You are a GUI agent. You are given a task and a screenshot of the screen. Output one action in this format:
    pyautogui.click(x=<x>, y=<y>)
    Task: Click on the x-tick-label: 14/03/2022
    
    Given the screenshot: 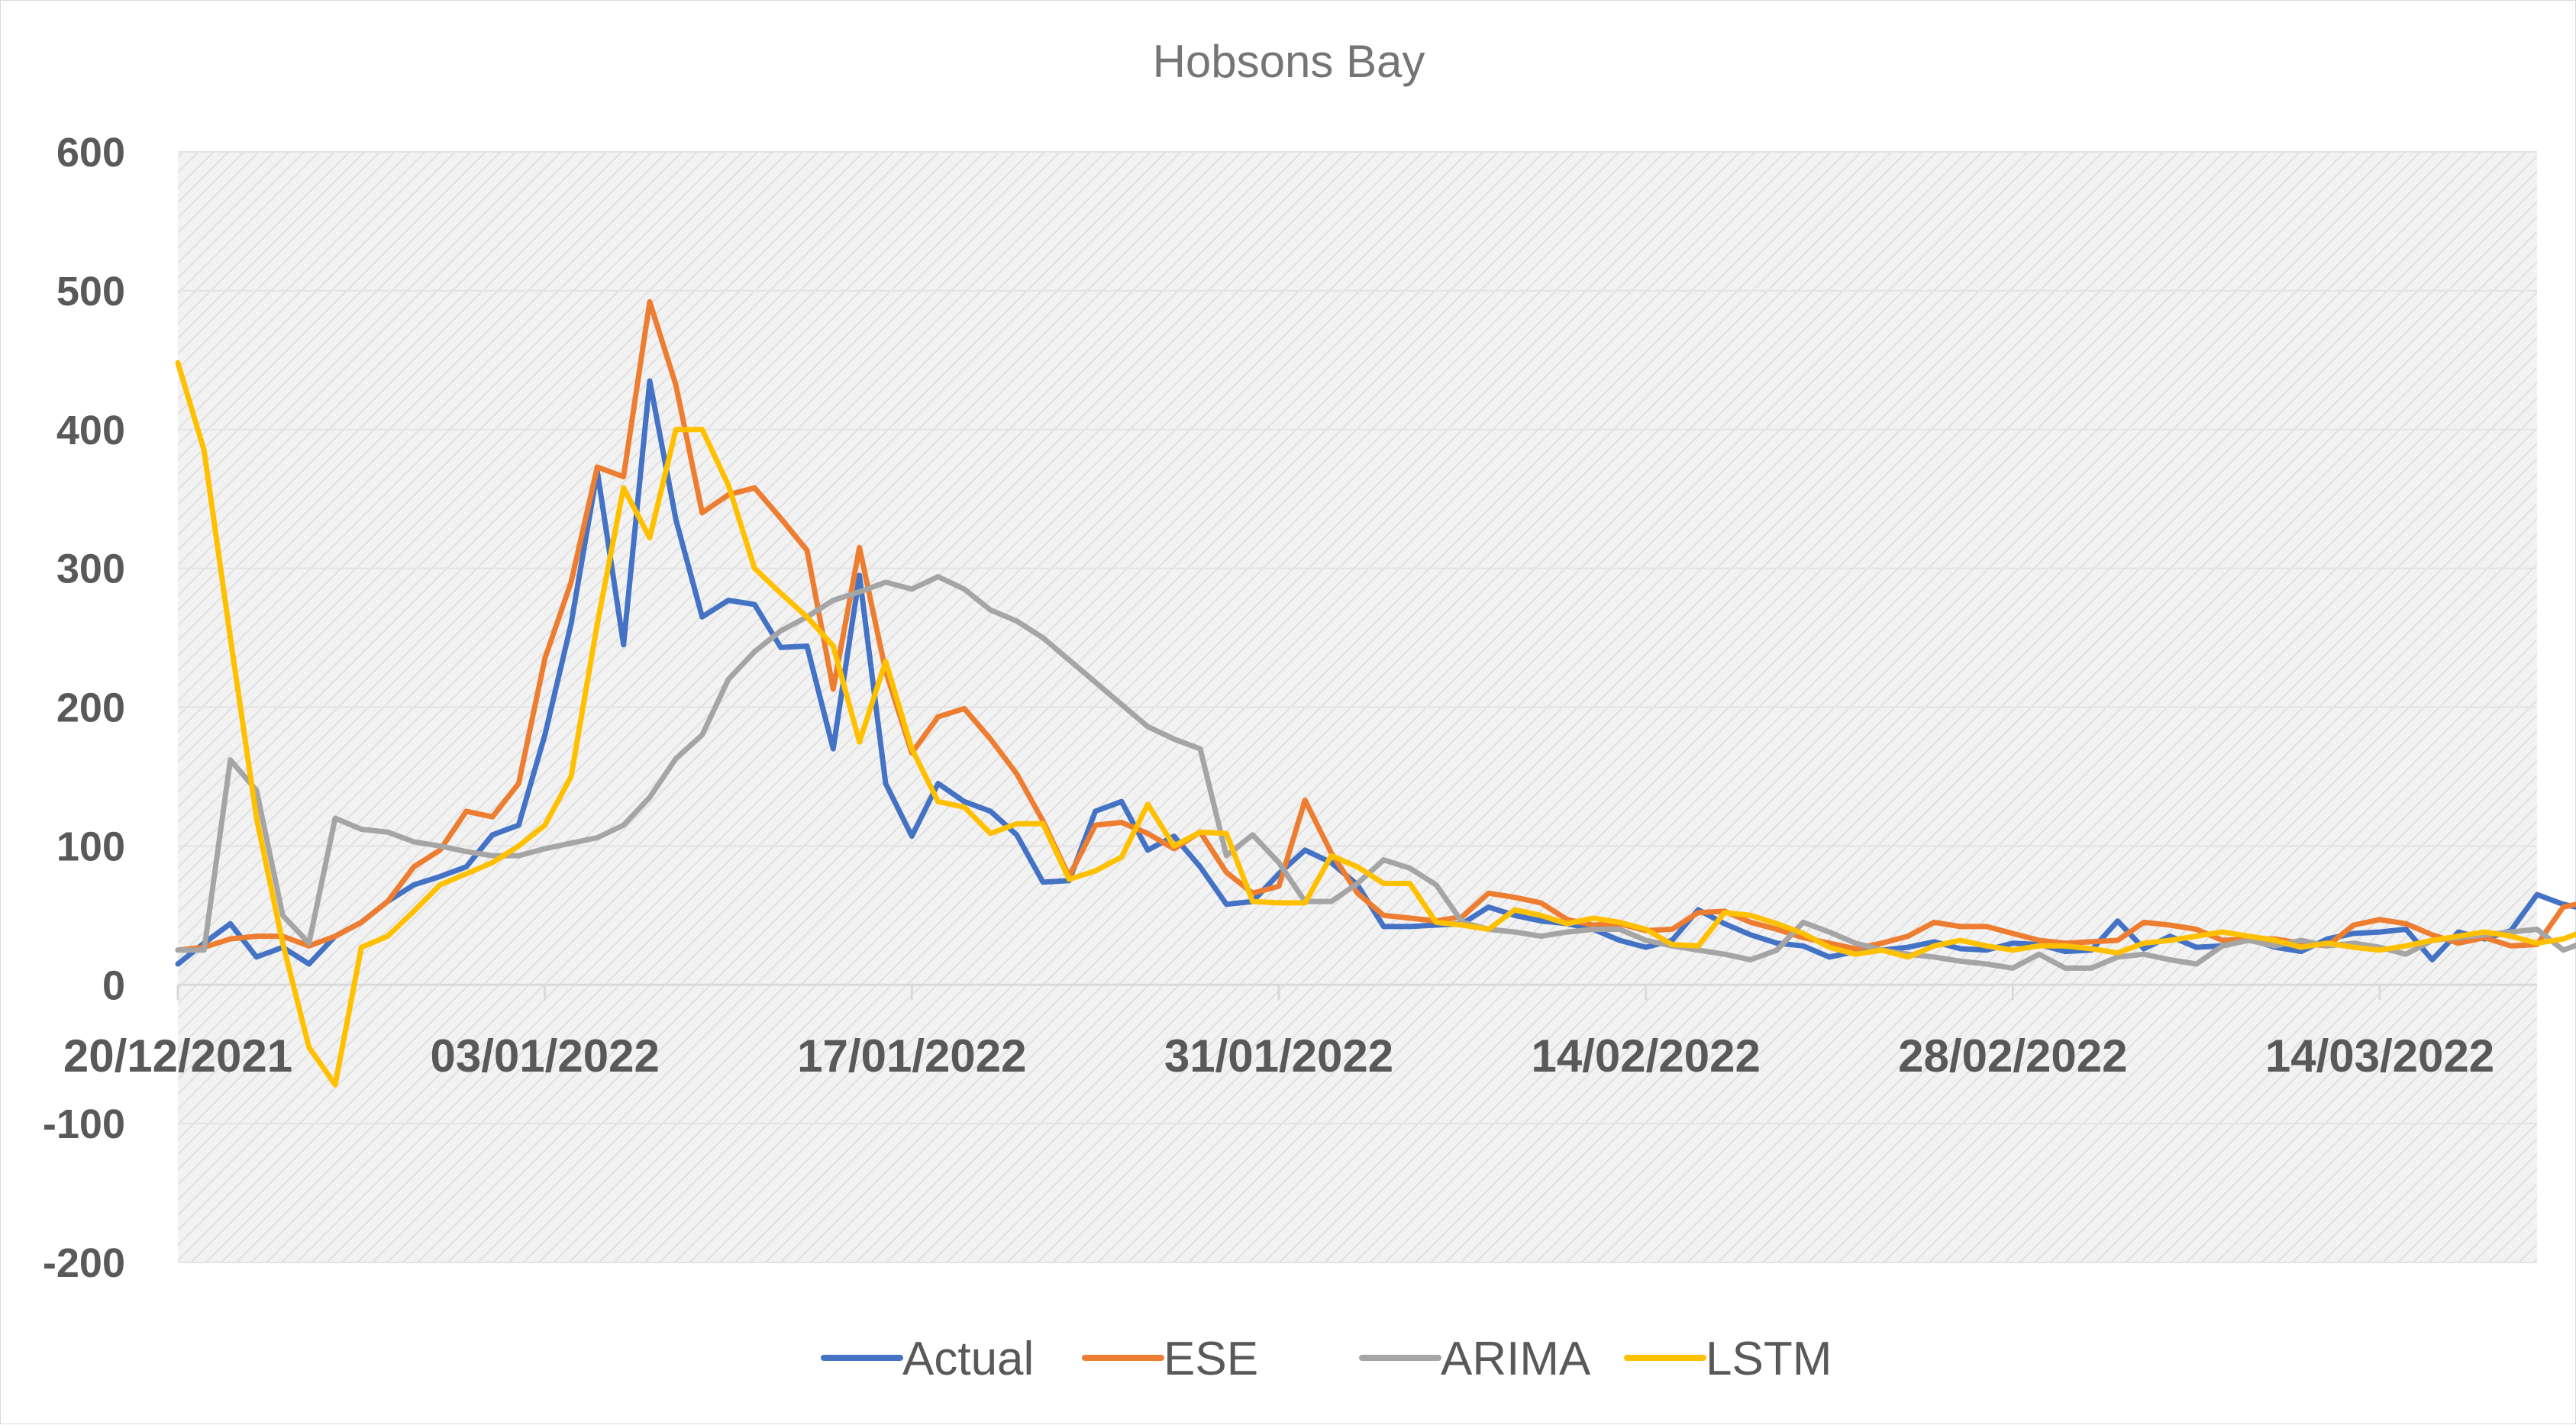 What is the action you would take?
    pyautogui.click(x=2379, y=1056)
    